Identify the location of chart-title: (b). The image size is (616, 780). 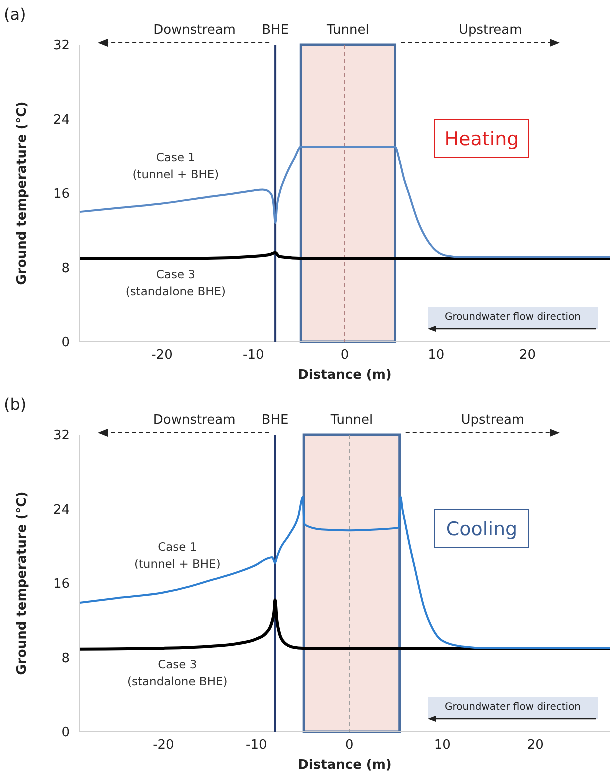
(15, 404).